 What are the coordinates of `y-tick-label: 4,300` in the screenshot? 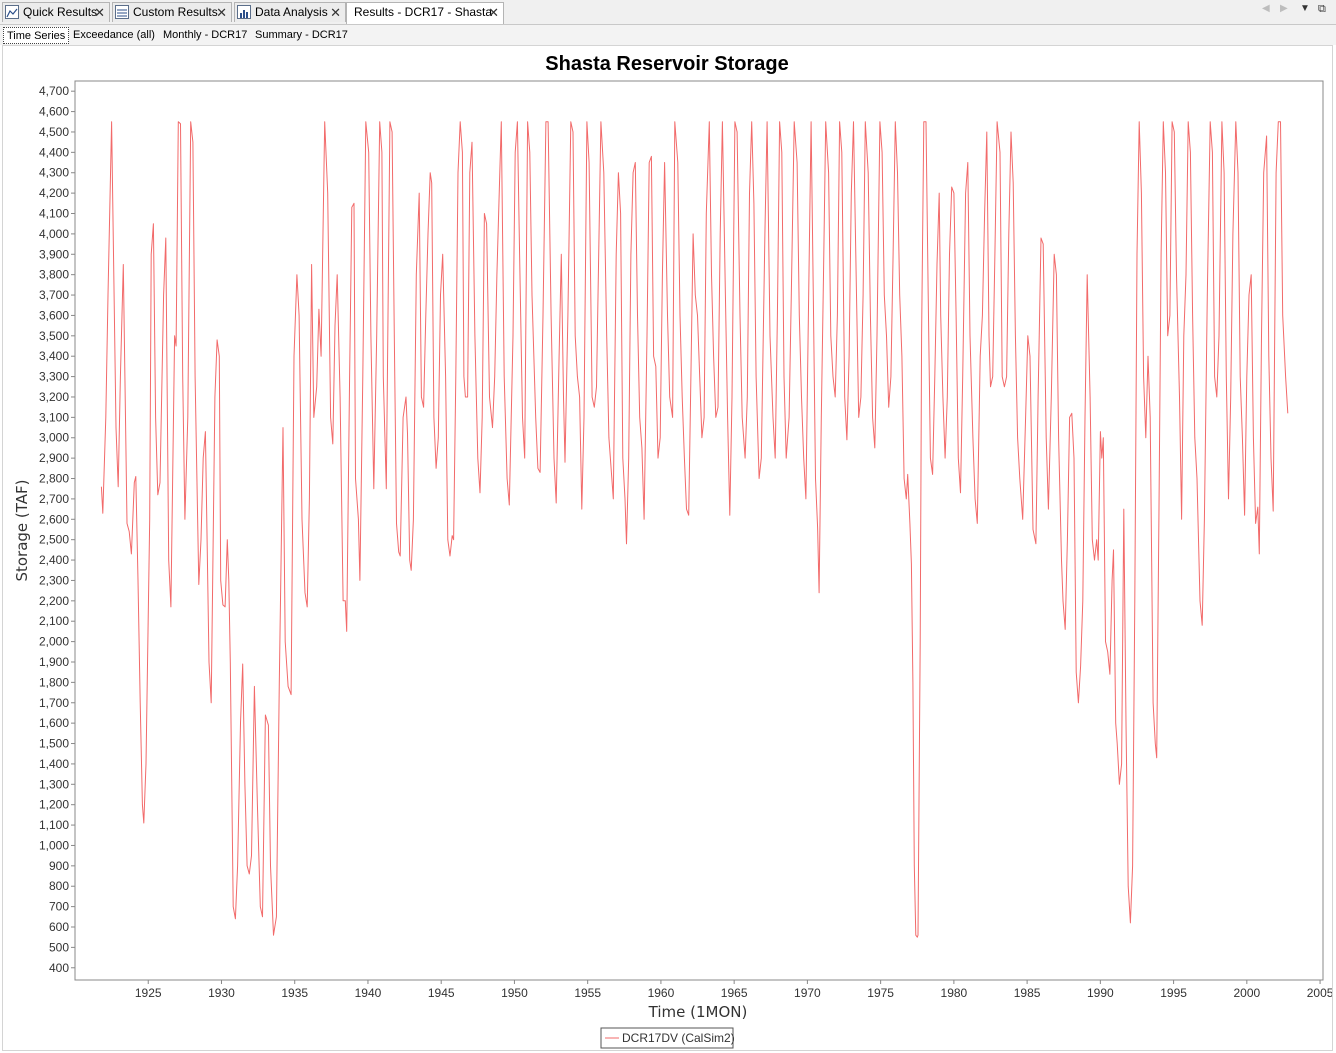 It's located at (54, 173).